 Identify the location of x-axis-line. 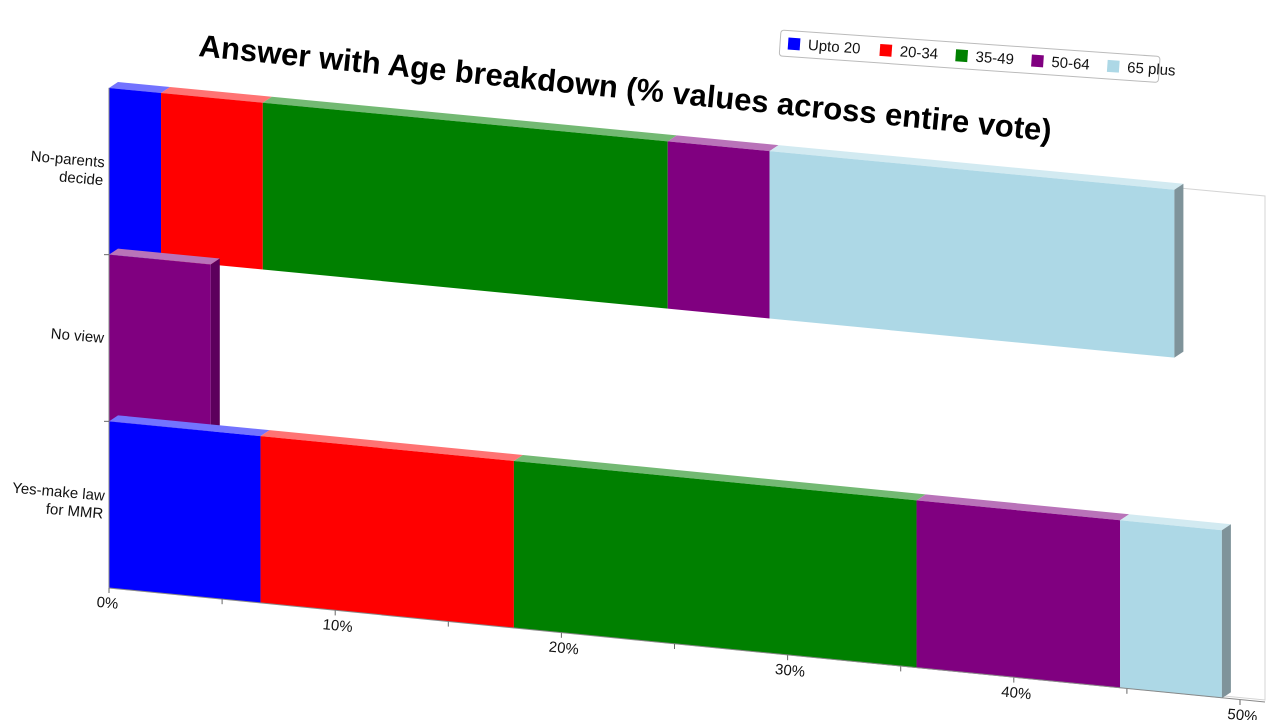
(687, 645).